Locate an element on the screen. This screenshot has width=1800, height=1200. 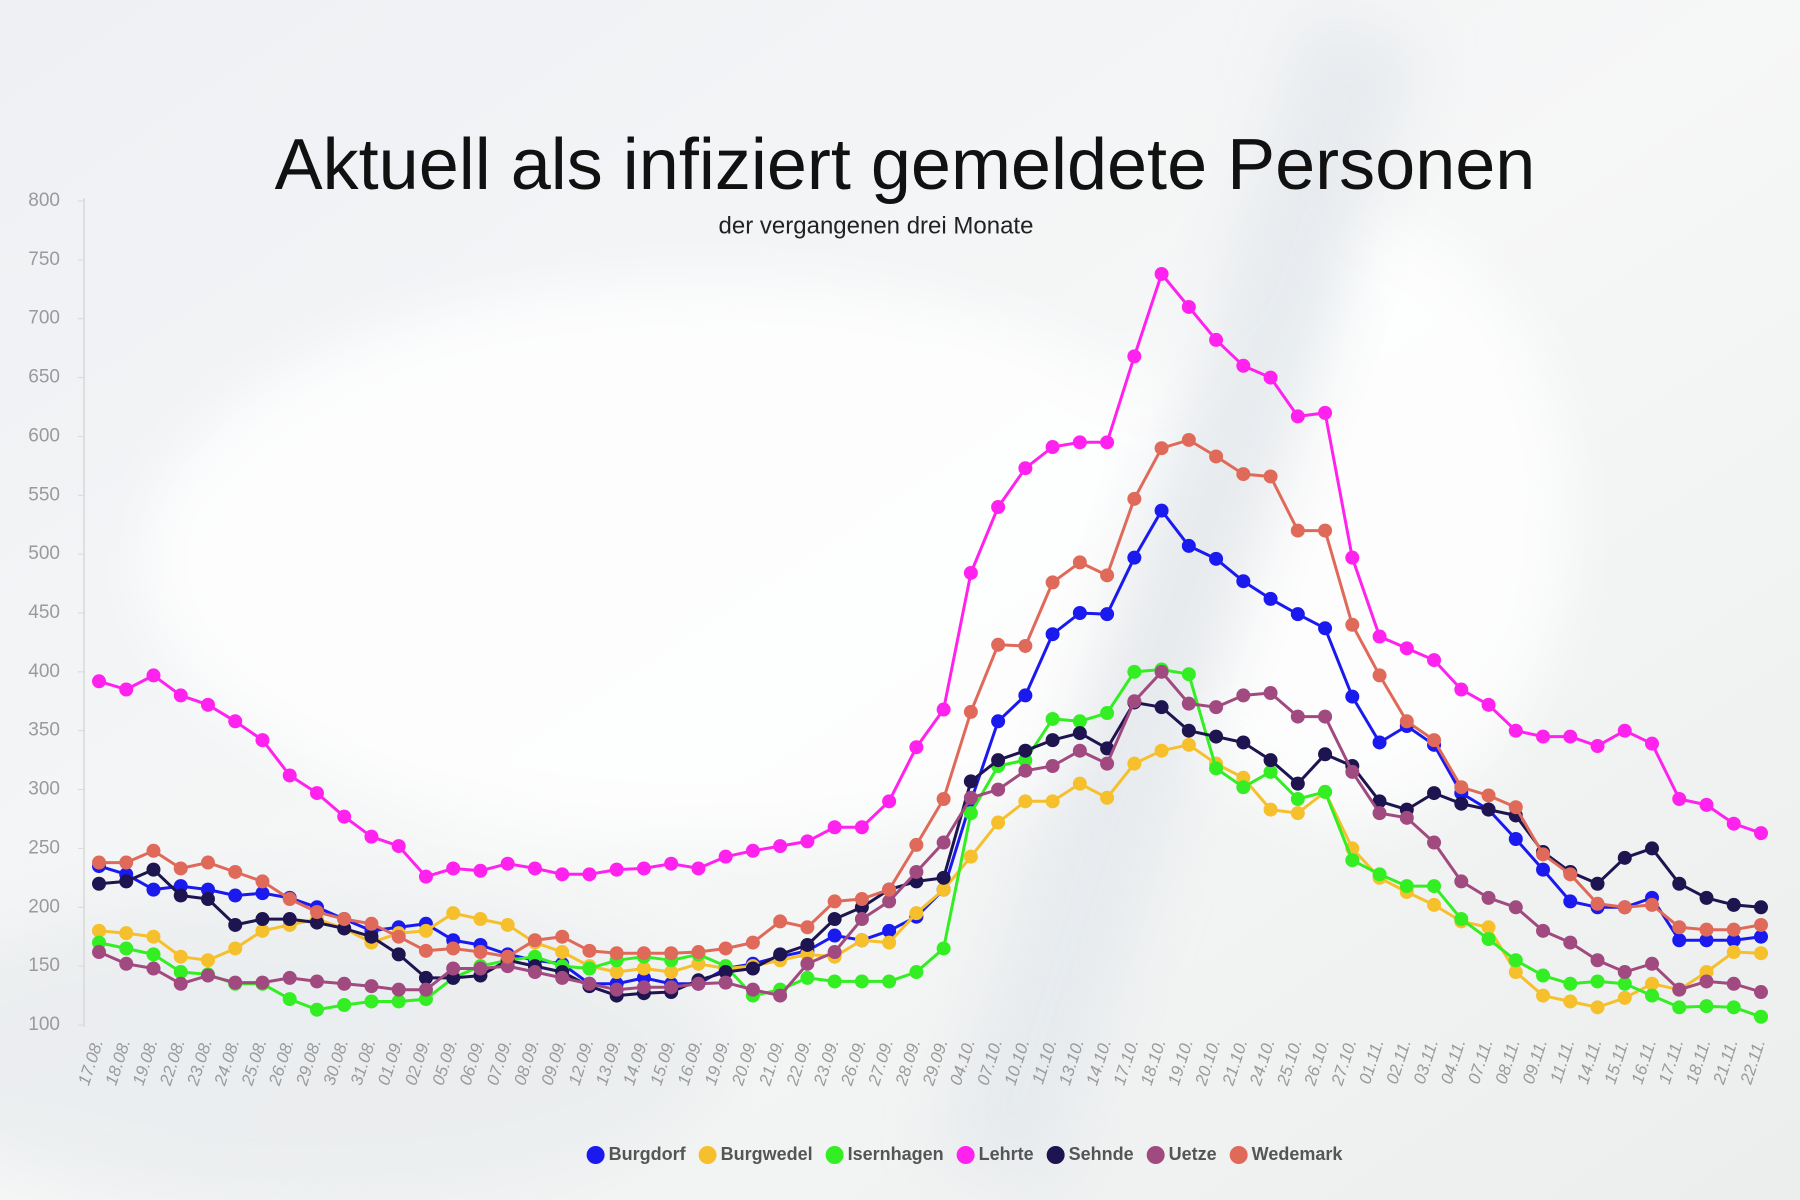
y-tick-label: 400 is located at coordinates (44, 671).